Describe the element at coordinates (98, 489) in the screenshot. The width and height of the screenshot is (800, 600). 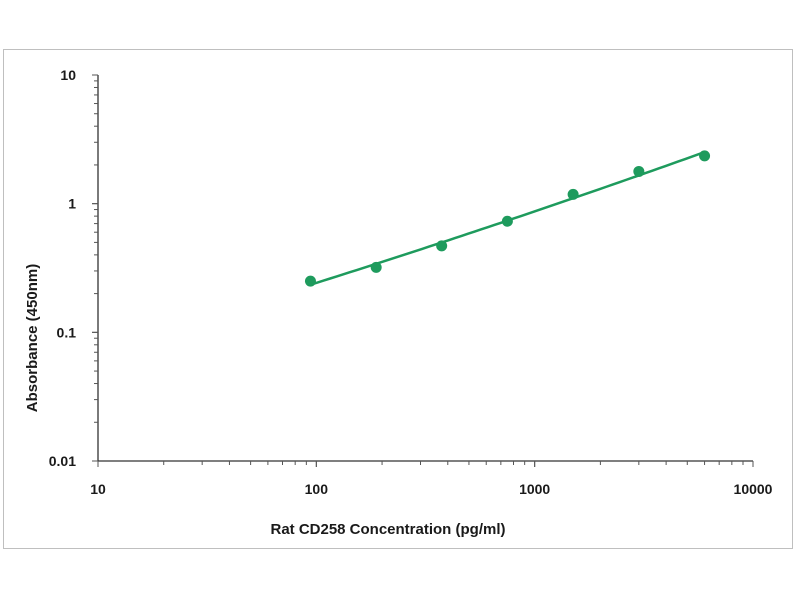
I see `x-tick-label: 10` at that location.